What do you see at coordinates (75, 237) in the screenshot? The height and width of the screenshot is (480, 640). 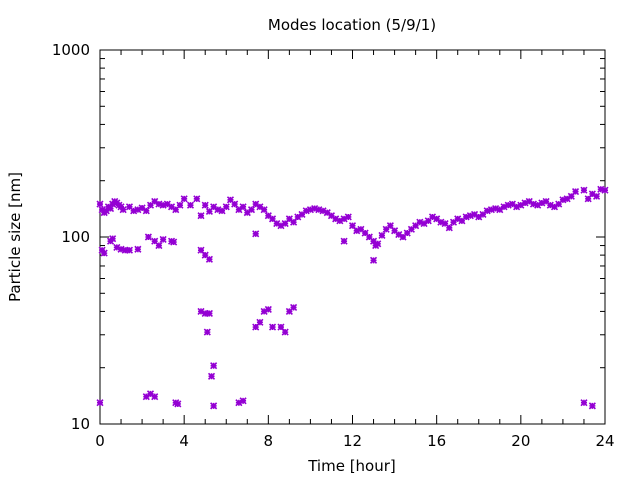 I see `y-tick-label: 100` at bounding box center [75, 237].